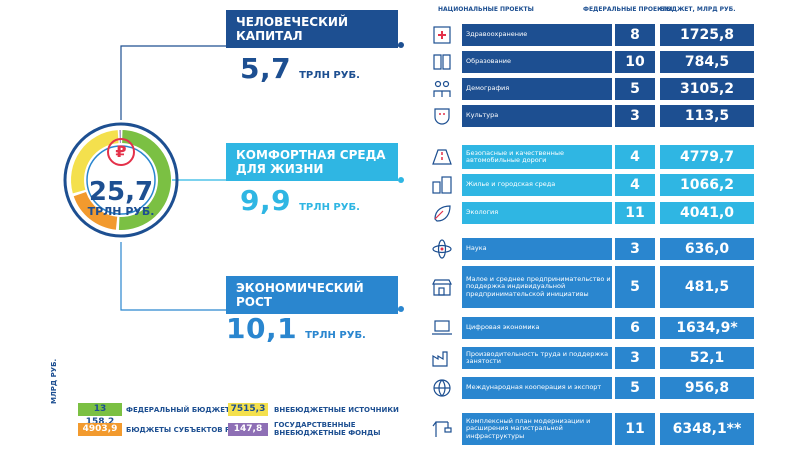  What do you see at coordinates (707, 249) in the screenshot?
I see `project-budget: 636,0` at bounding box center [707, 249].